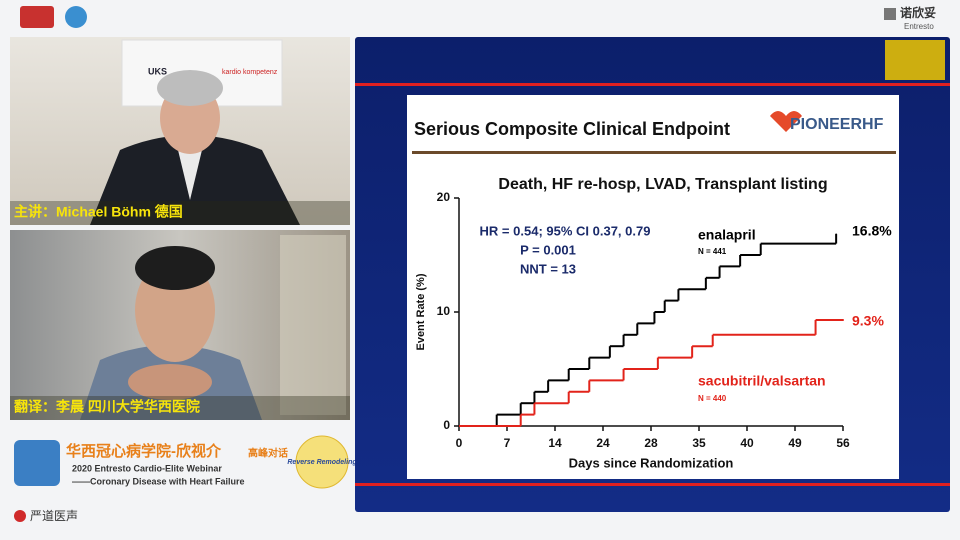 This screenshot has width=960, height=540. Describe the element at coordinates (459, 443) in the screenshot. I see `x-tick-label: 0` at that location.